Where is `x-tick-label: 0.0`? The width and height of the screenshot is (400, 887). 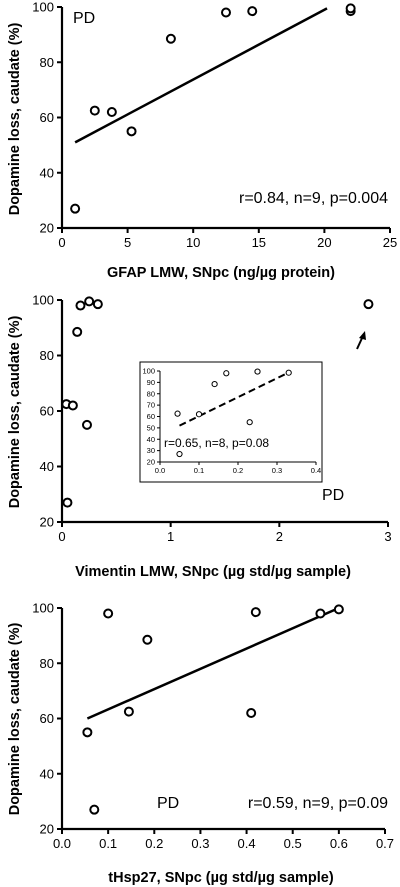 x-tick-label: 0.0 is located at coordinates (62, 843).